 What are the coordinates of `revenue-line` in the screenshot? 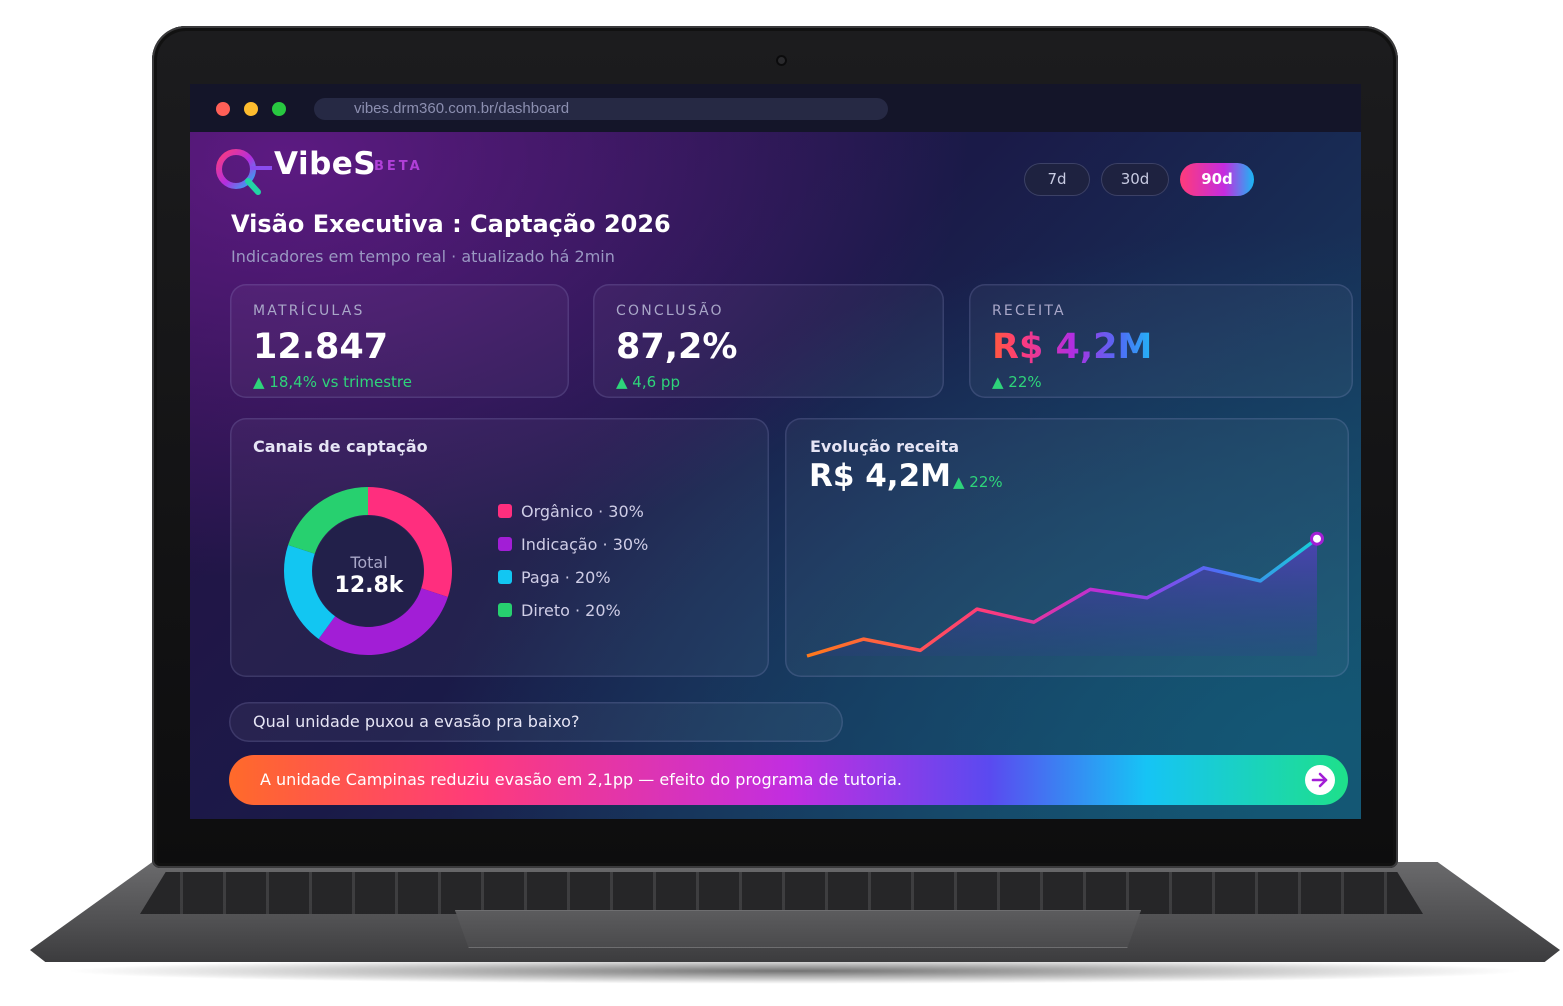 It's located at (1062, 597).